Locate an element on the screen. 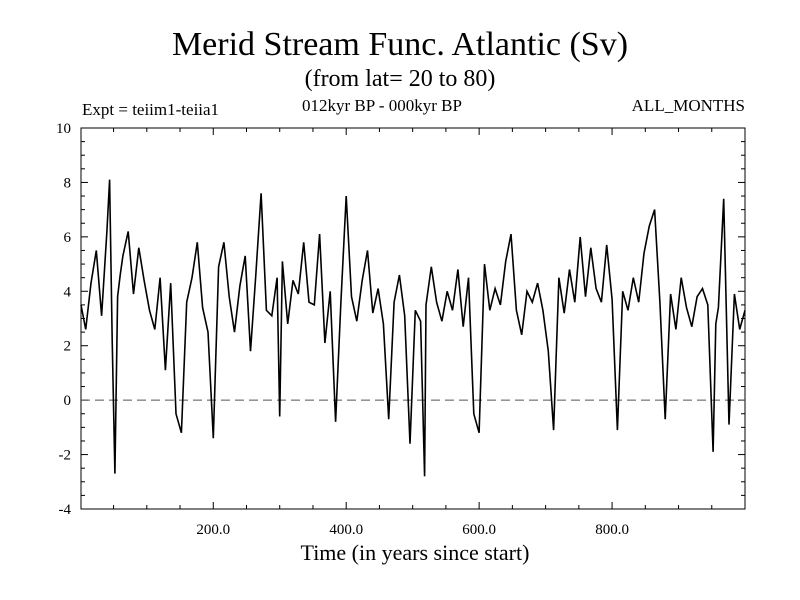 The height and width of the screenshot is (600, 800). chart-title: Merid Stream Func. Atlantic (Sv) is located at coordinates (400, 44).